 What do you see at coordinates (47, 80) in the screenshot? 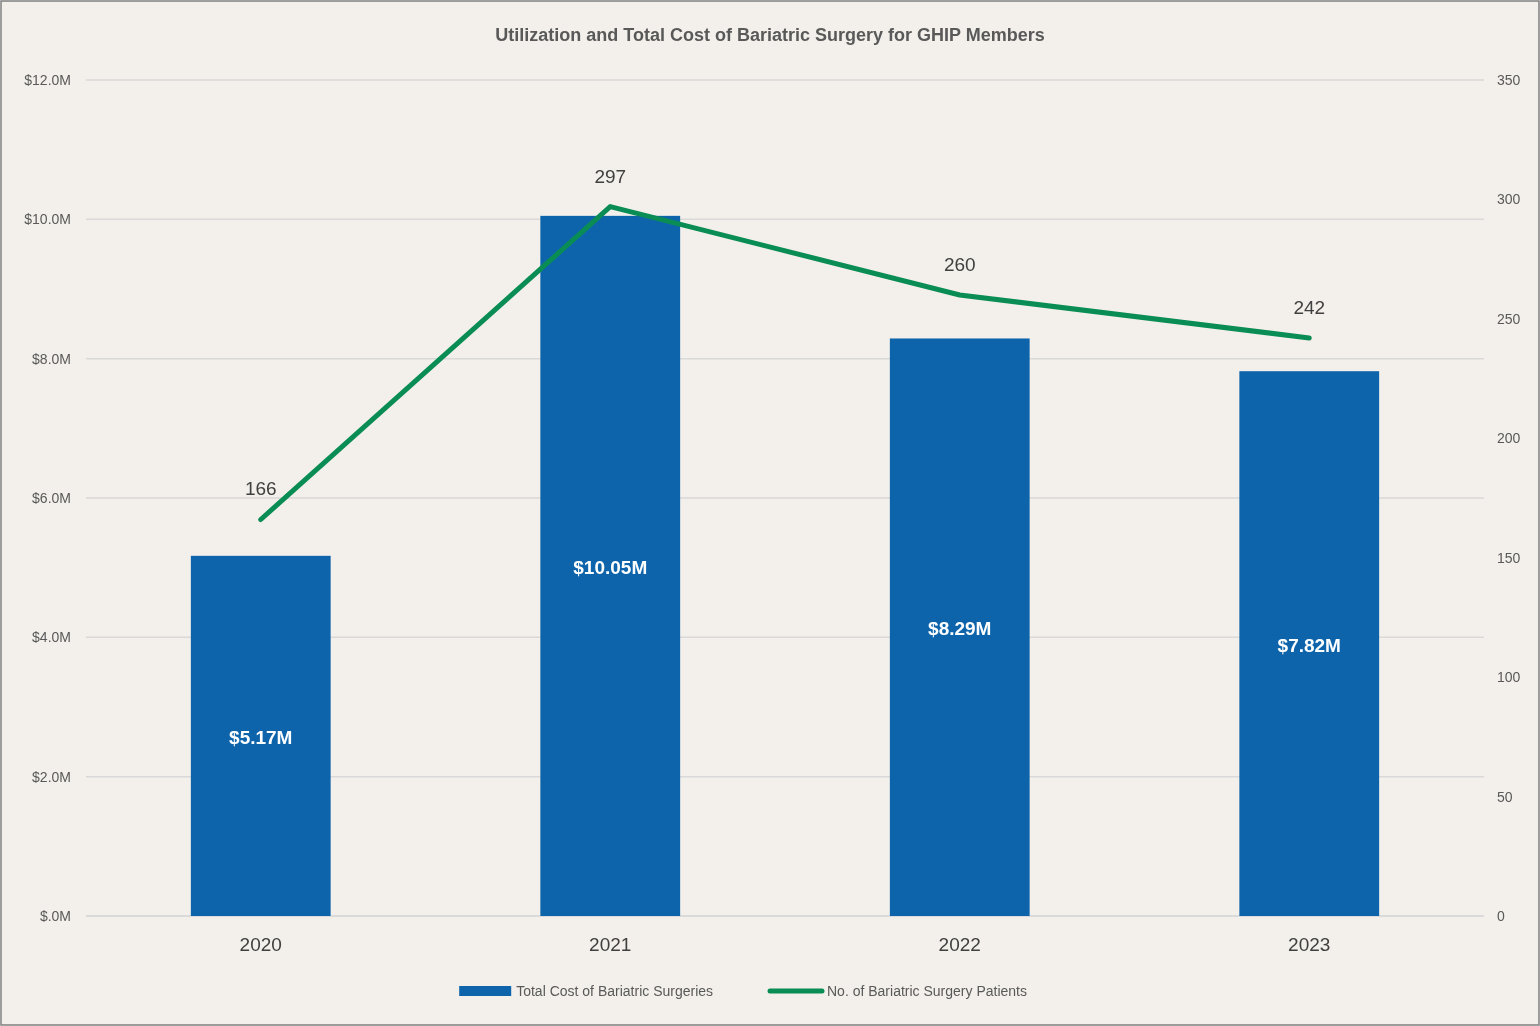
I see `y-tick-label: $12.0M` at bounding box center [47, 80].